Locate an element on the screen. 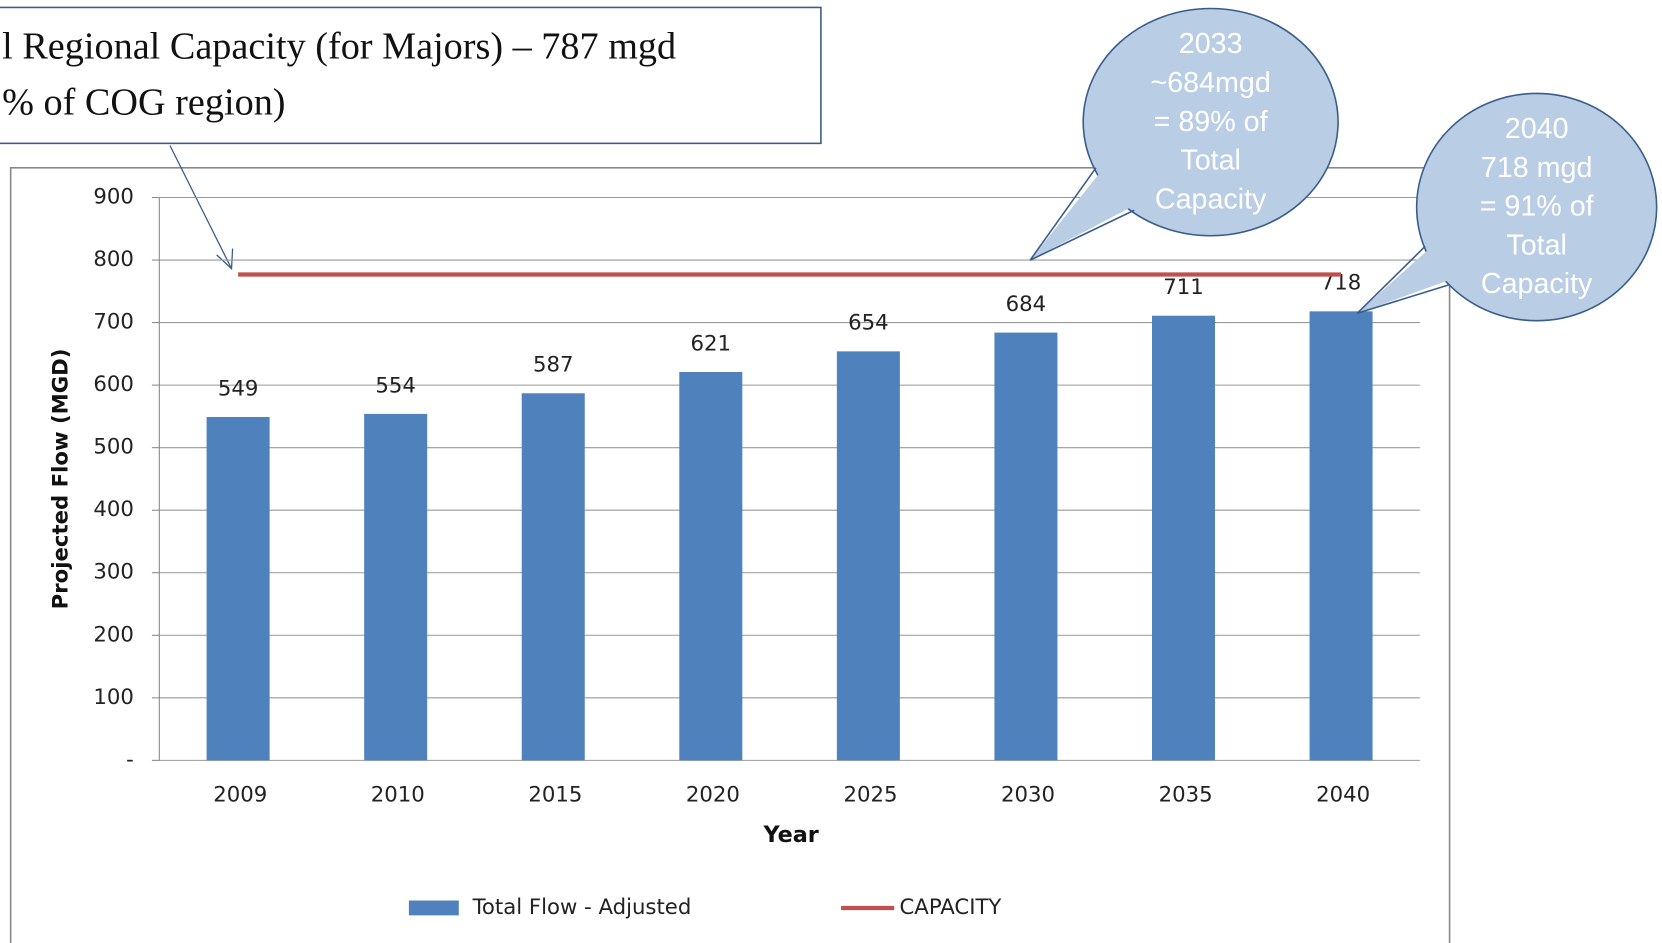 Image resolution: width=1662 pixels, height=943 pixels. y-tick-label: 600 is located at coordinates (113, 384).